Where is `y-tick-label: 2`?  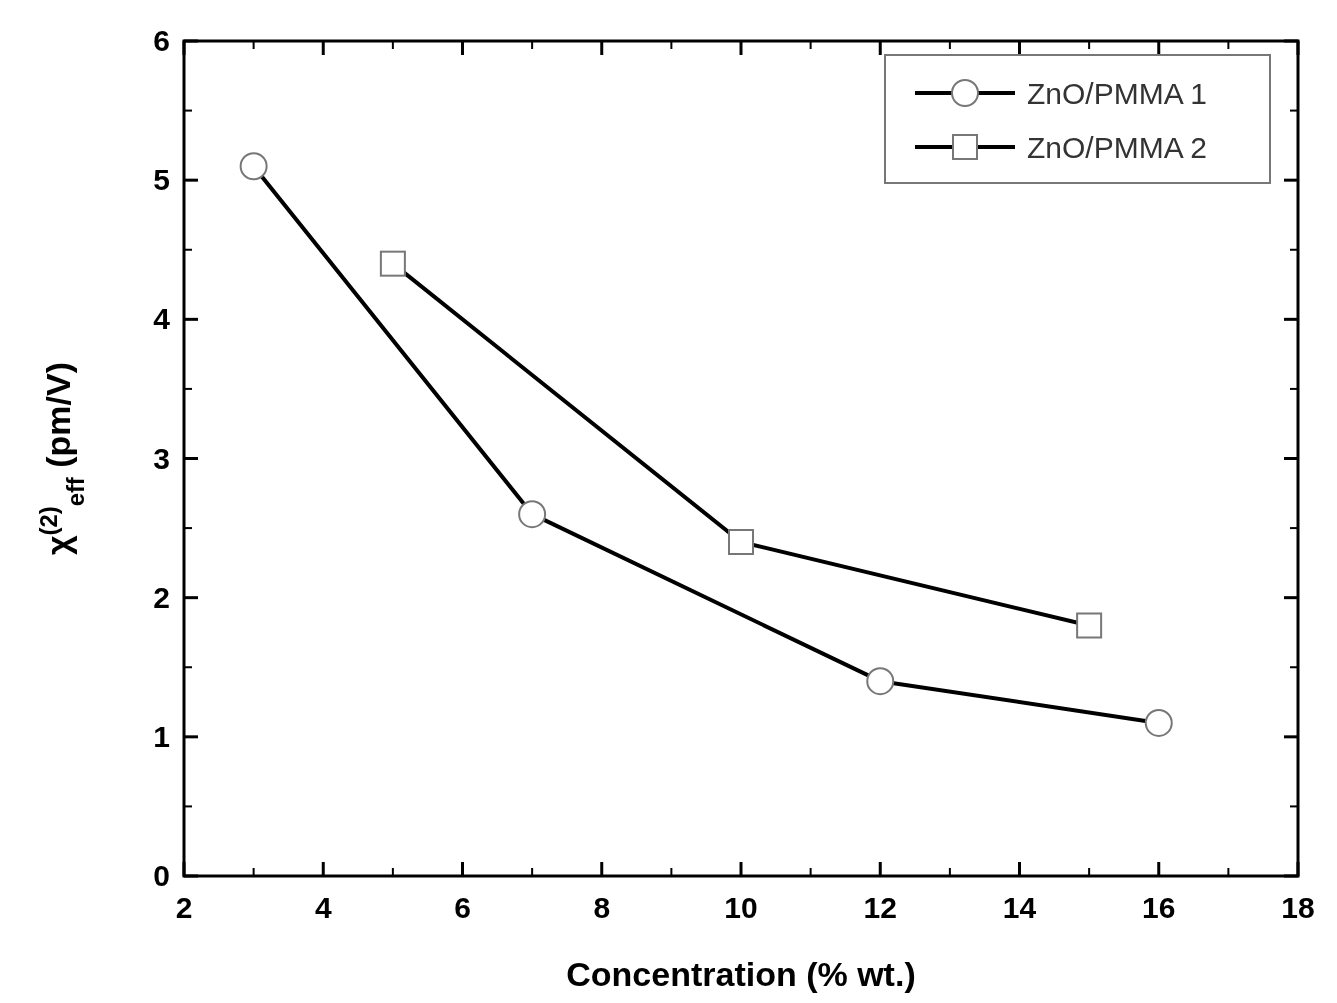
y-tick-label: 2 is located at coordinates (161, 597).